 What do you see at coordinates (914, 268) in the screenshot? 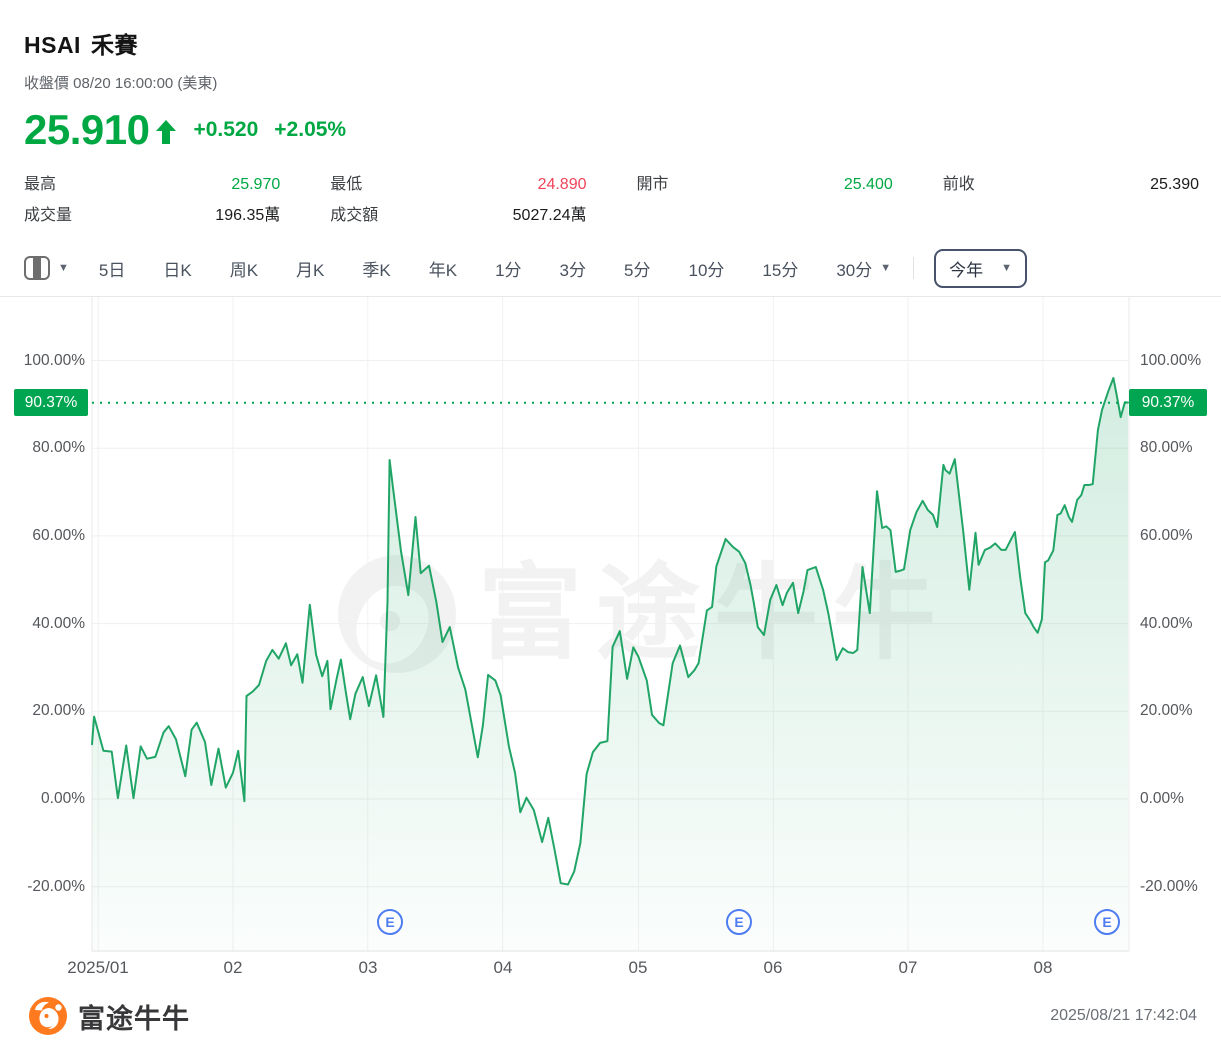
I see `toolbar-divider` at bounding box center [914, 268].